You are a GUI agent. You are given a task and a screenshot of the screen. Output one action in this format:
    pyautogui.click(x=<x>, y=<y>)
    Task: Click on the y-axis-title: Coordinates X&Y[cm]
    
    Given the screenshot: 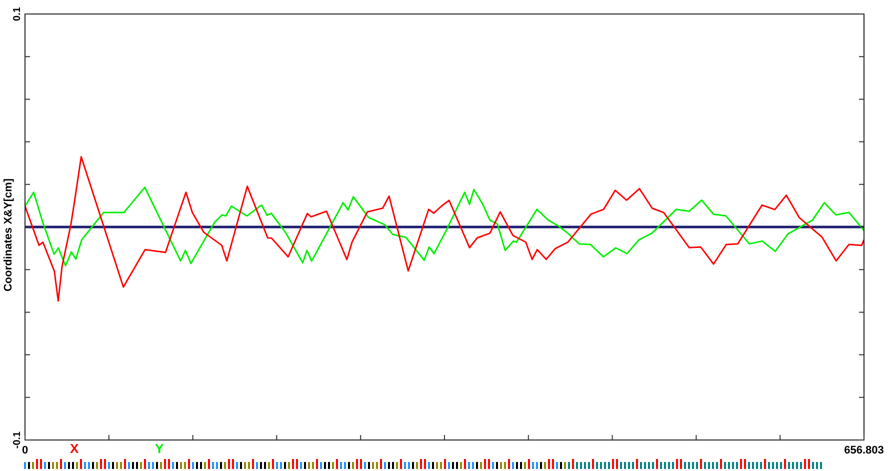 What is the action you would take?
    pyautogui.click(x=8, y=235)
    